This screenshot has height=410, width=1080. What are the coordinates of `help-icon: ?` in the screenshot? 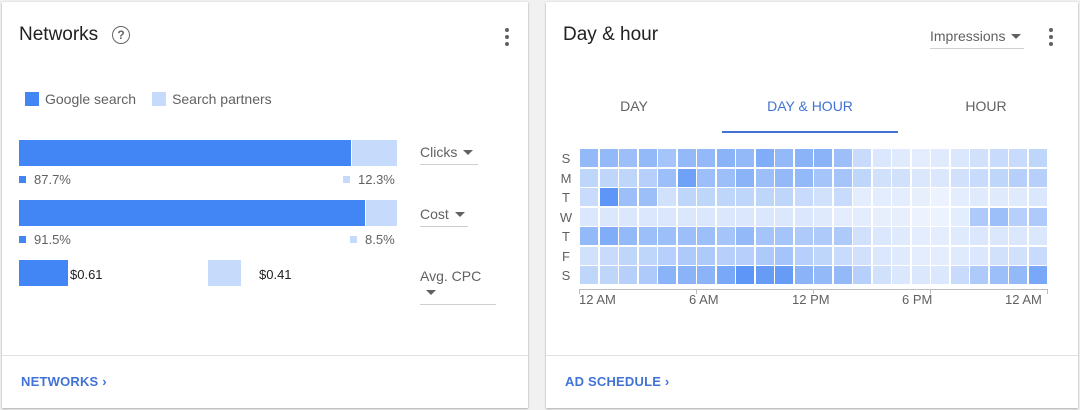 It's located at (121, 35).